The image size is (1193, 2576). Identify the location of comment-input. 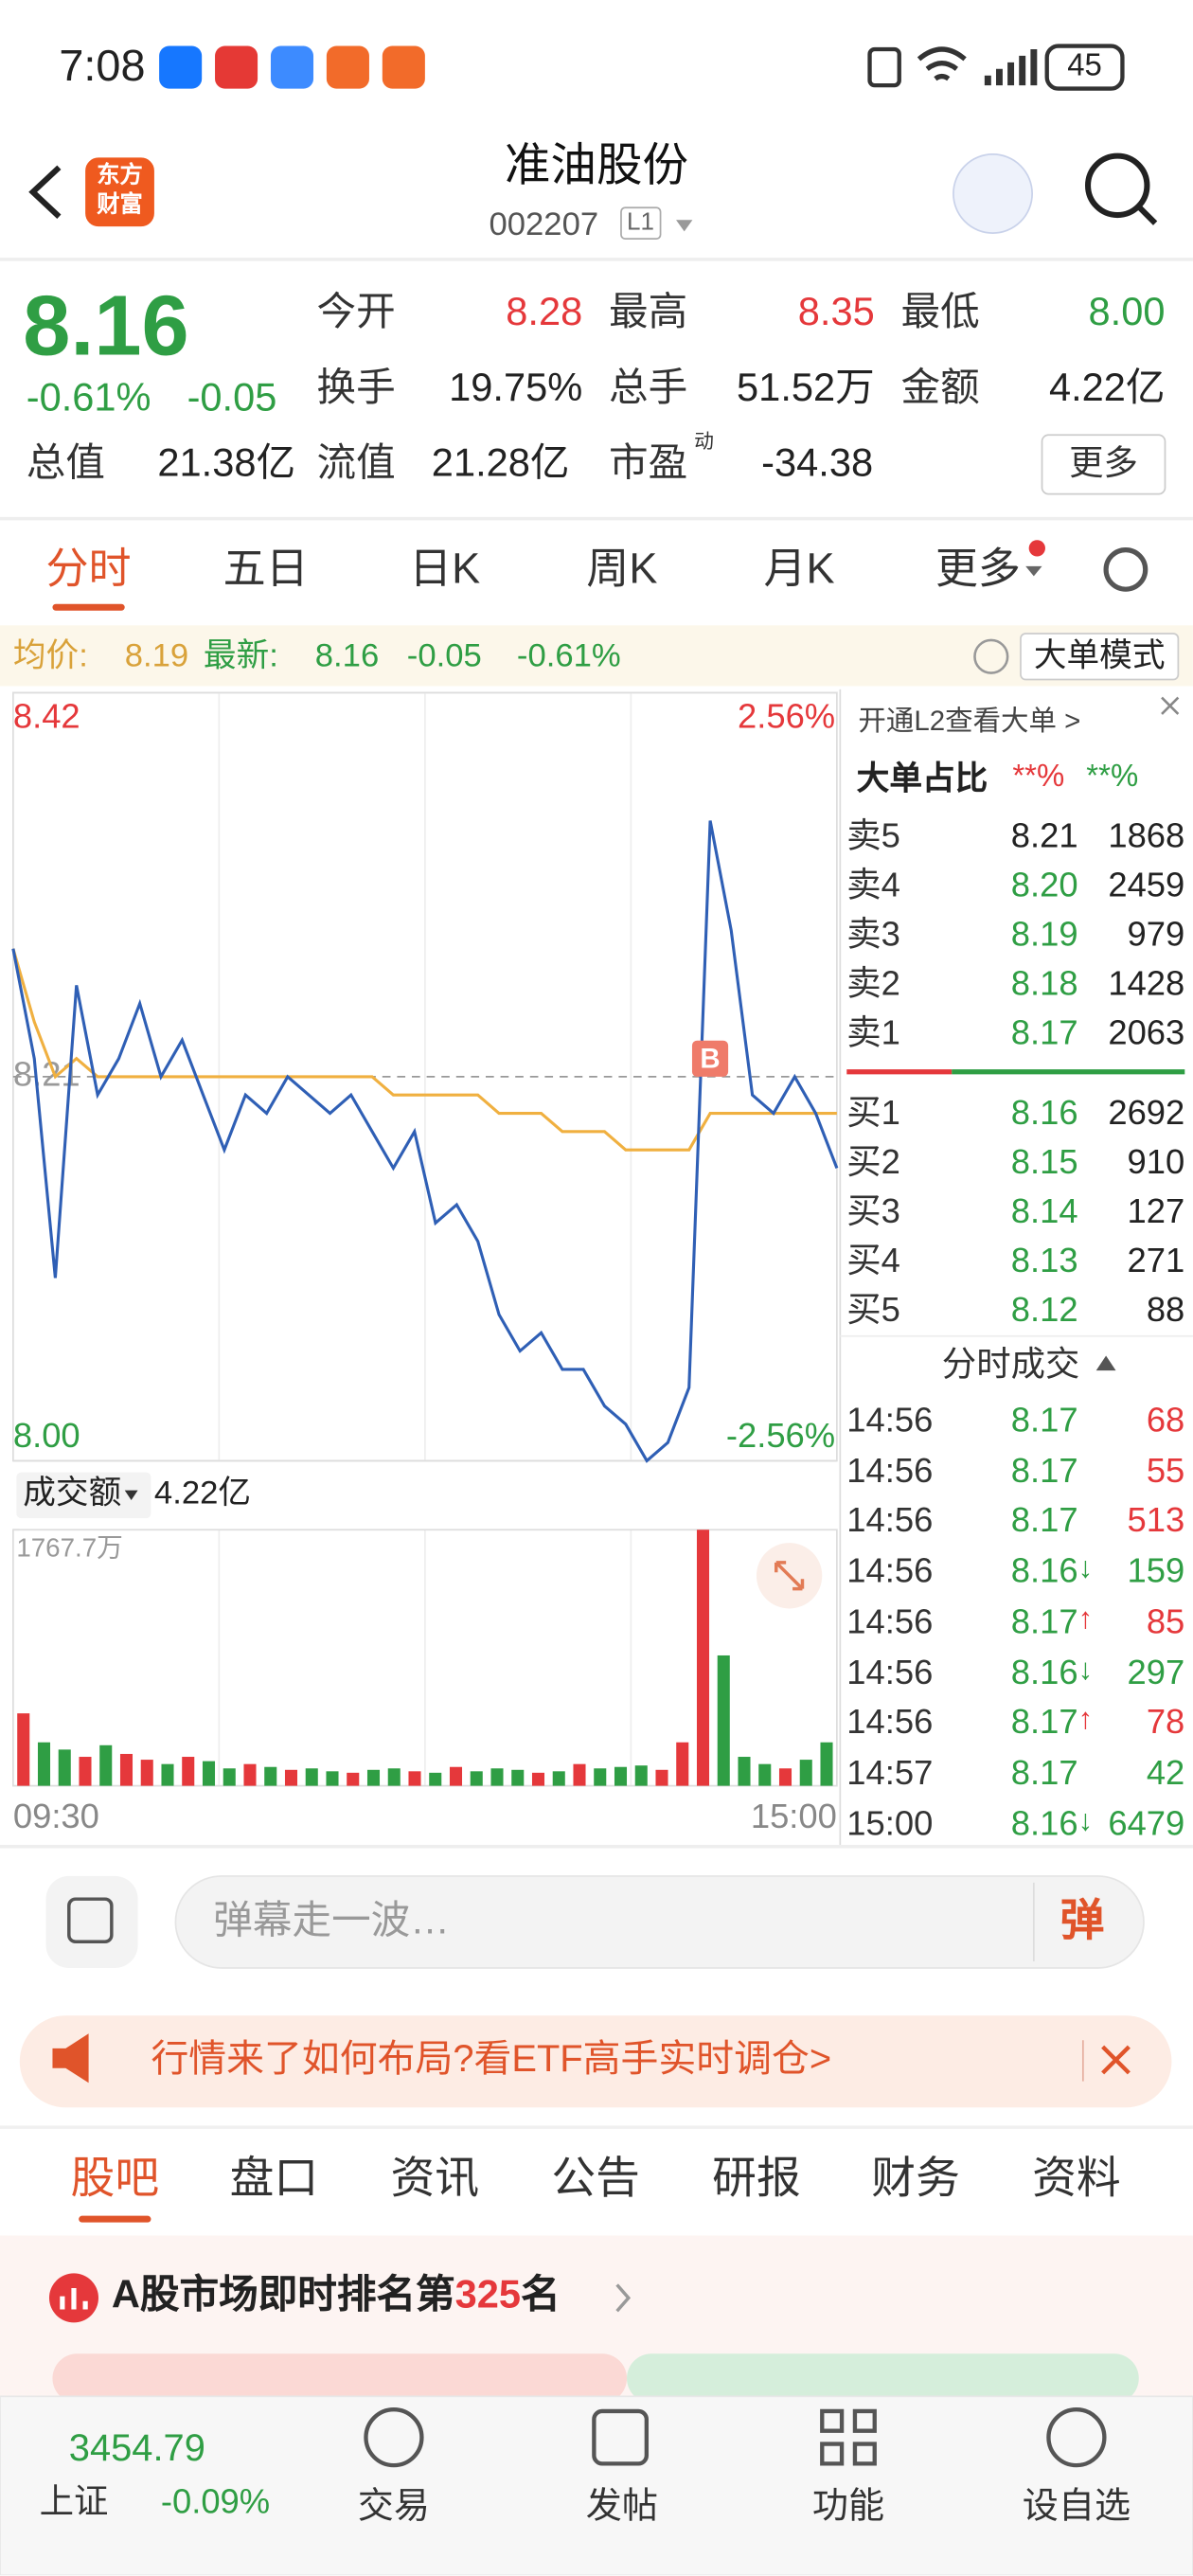
(659, 1922).